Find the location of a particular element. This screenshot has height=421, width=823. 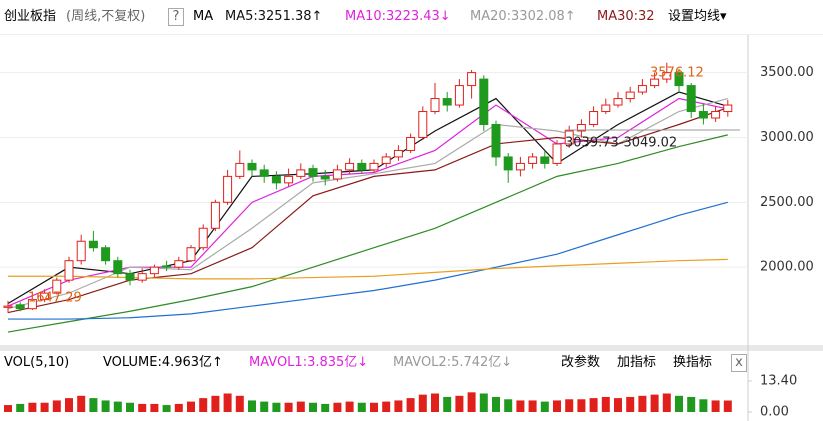

index-title: 创业板指 is located at coordinates (30, 16).